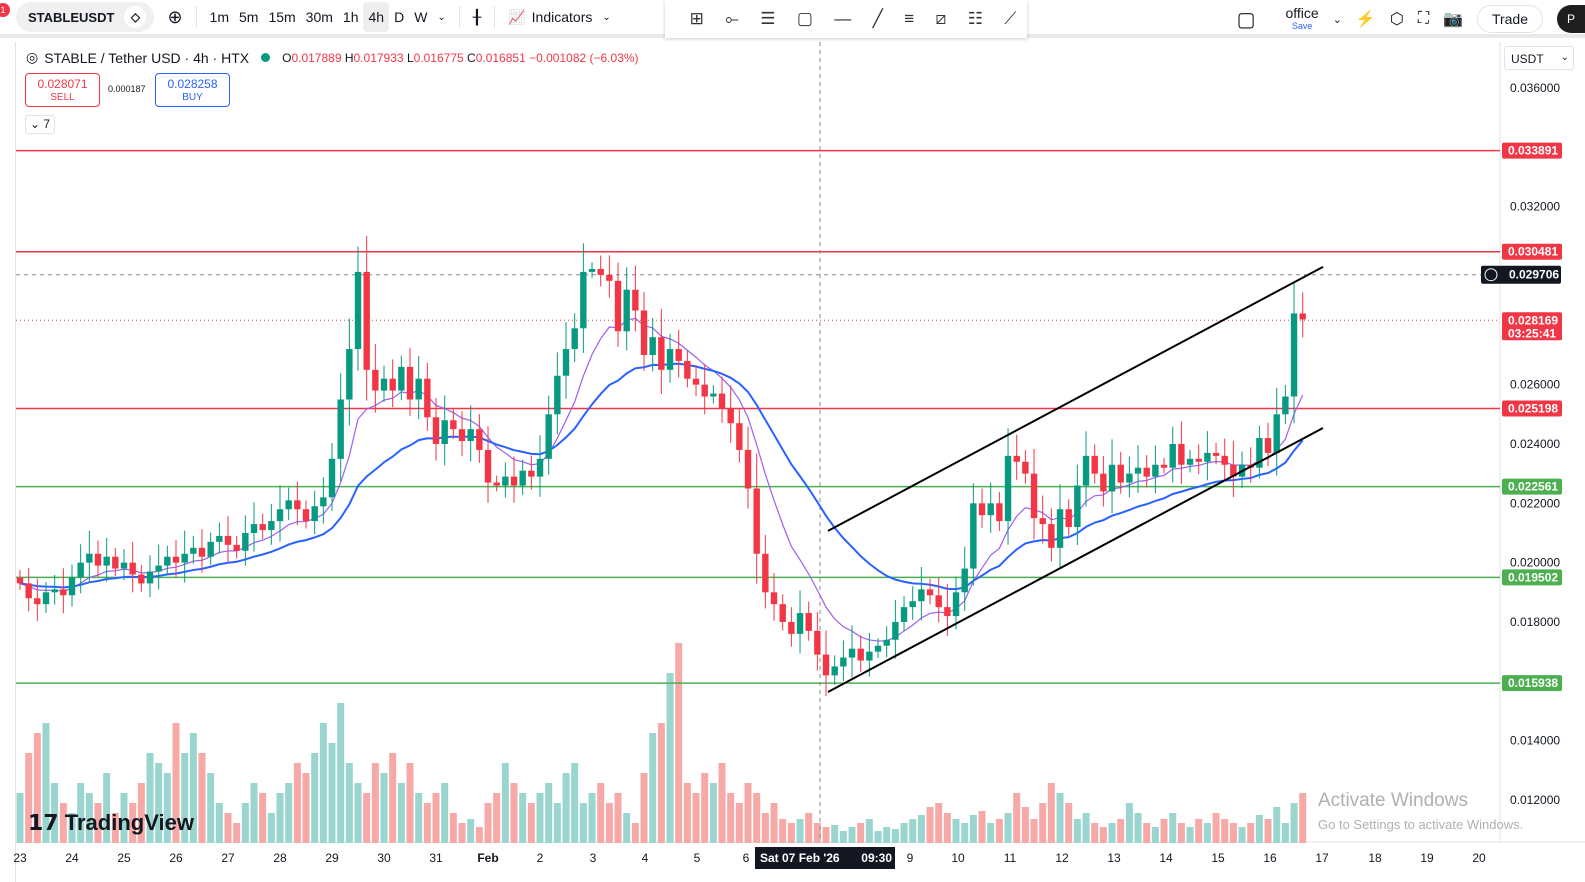  I want to click on gem-icon: ◇, so click(135, 17).